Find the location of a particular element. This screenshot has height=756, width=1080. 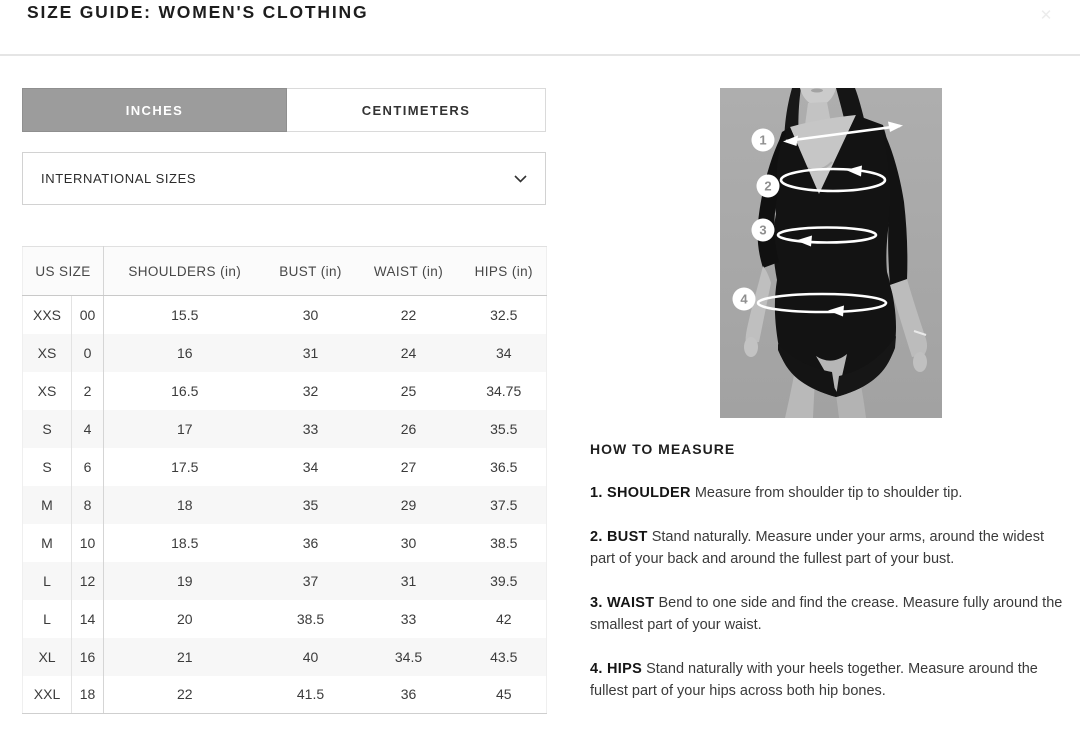

cell-shoulders: 22 is located at coordinates (184, 694).